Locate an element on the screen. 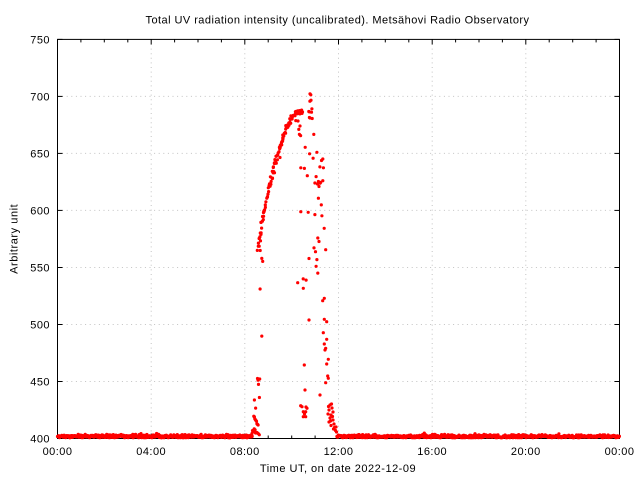 The image size is (640, 485). svg-text: Arbitrary unit is located at coordinates (14, 239).